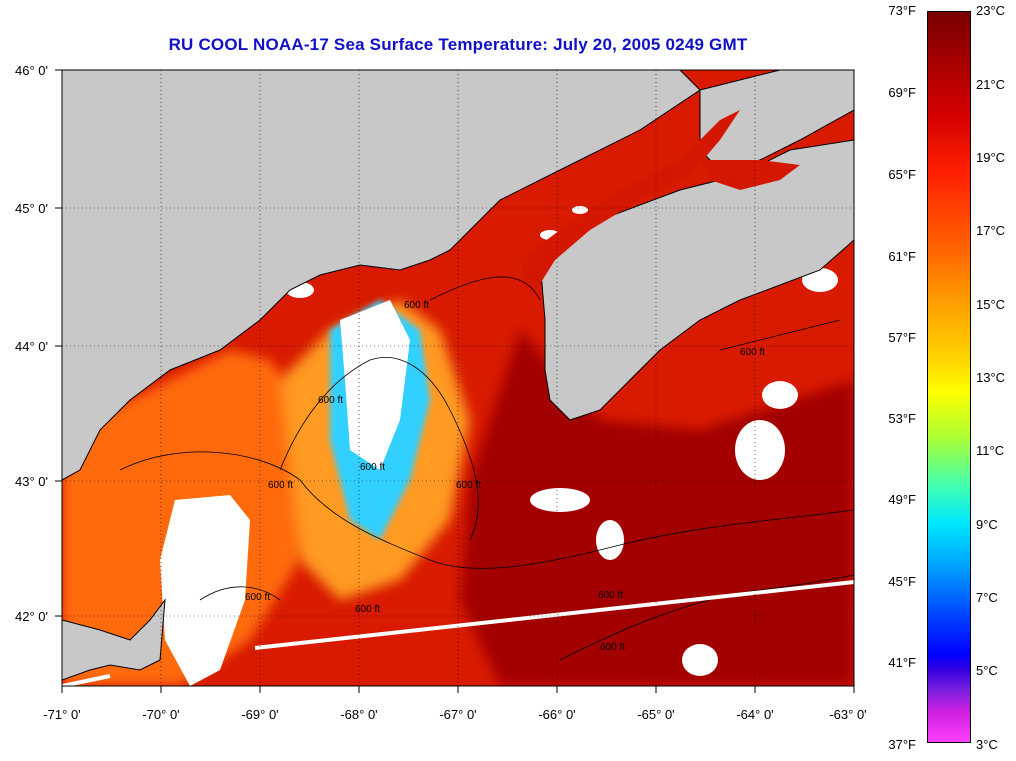  Describe the element at coordinates (31, 208) in the screenshot. I see `lat-tick-label: 45° 0'` at that location.